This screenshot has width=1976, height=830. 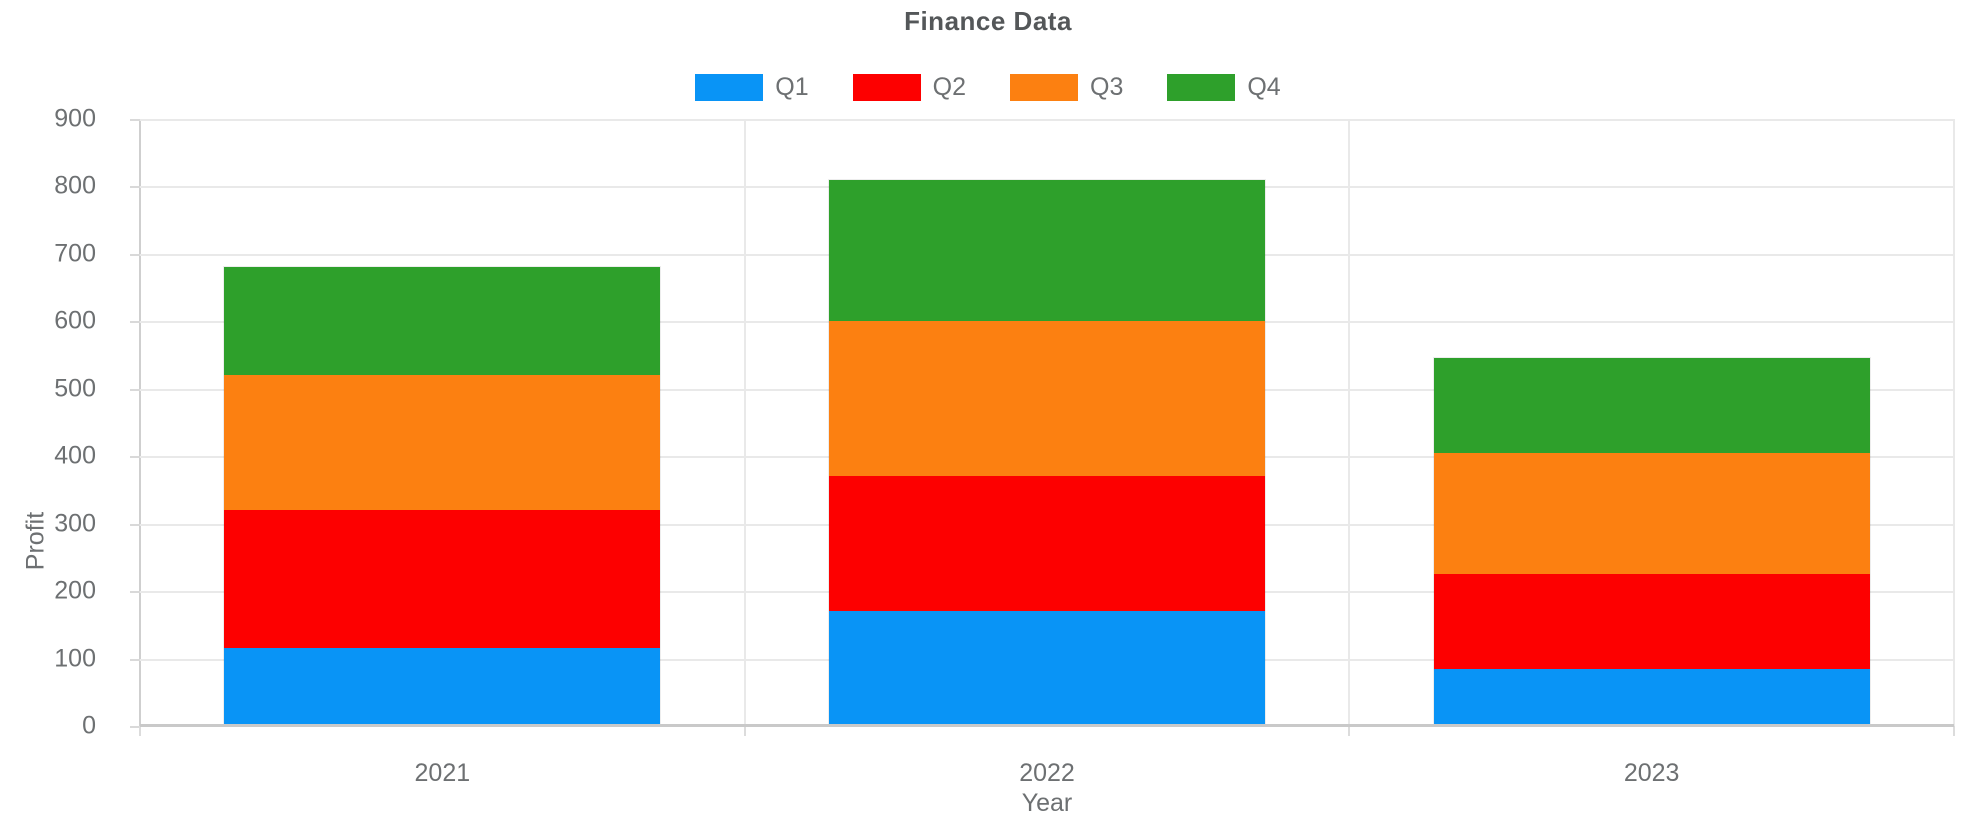 I want to click on legend-swatch-q1, so click(x=729, y=87).